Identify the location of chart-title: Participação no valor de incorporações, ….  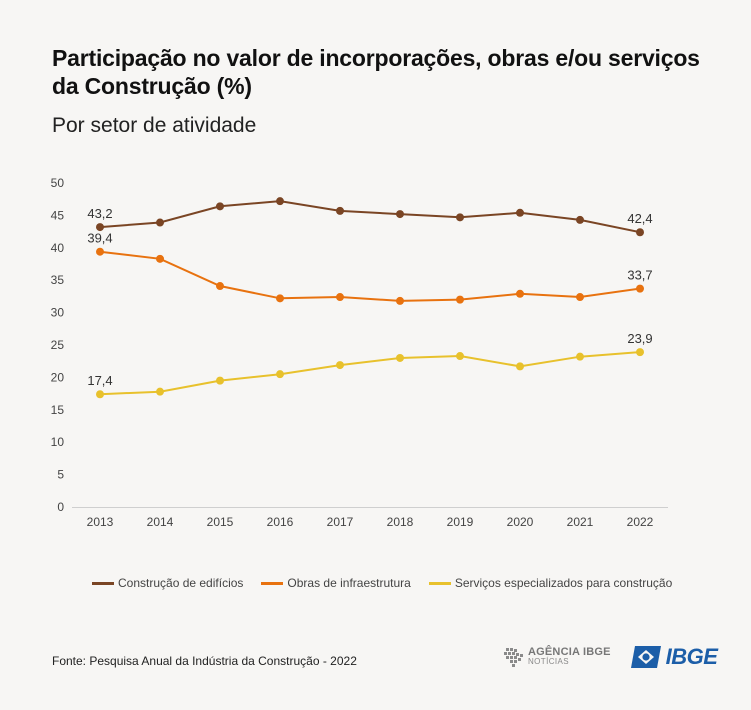
(376, 72).